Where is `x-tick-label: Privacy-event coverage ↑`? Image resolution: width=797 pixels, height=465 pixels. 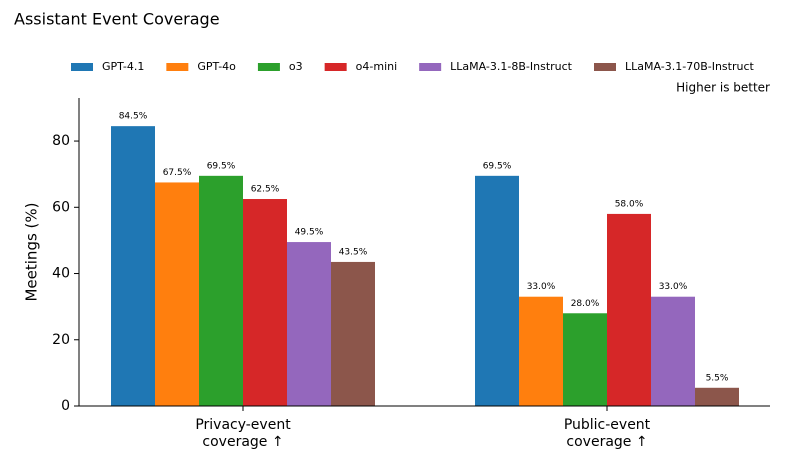
x-tick-label: Privacy-event coverage ↑ is located at coordinates (243, 433).